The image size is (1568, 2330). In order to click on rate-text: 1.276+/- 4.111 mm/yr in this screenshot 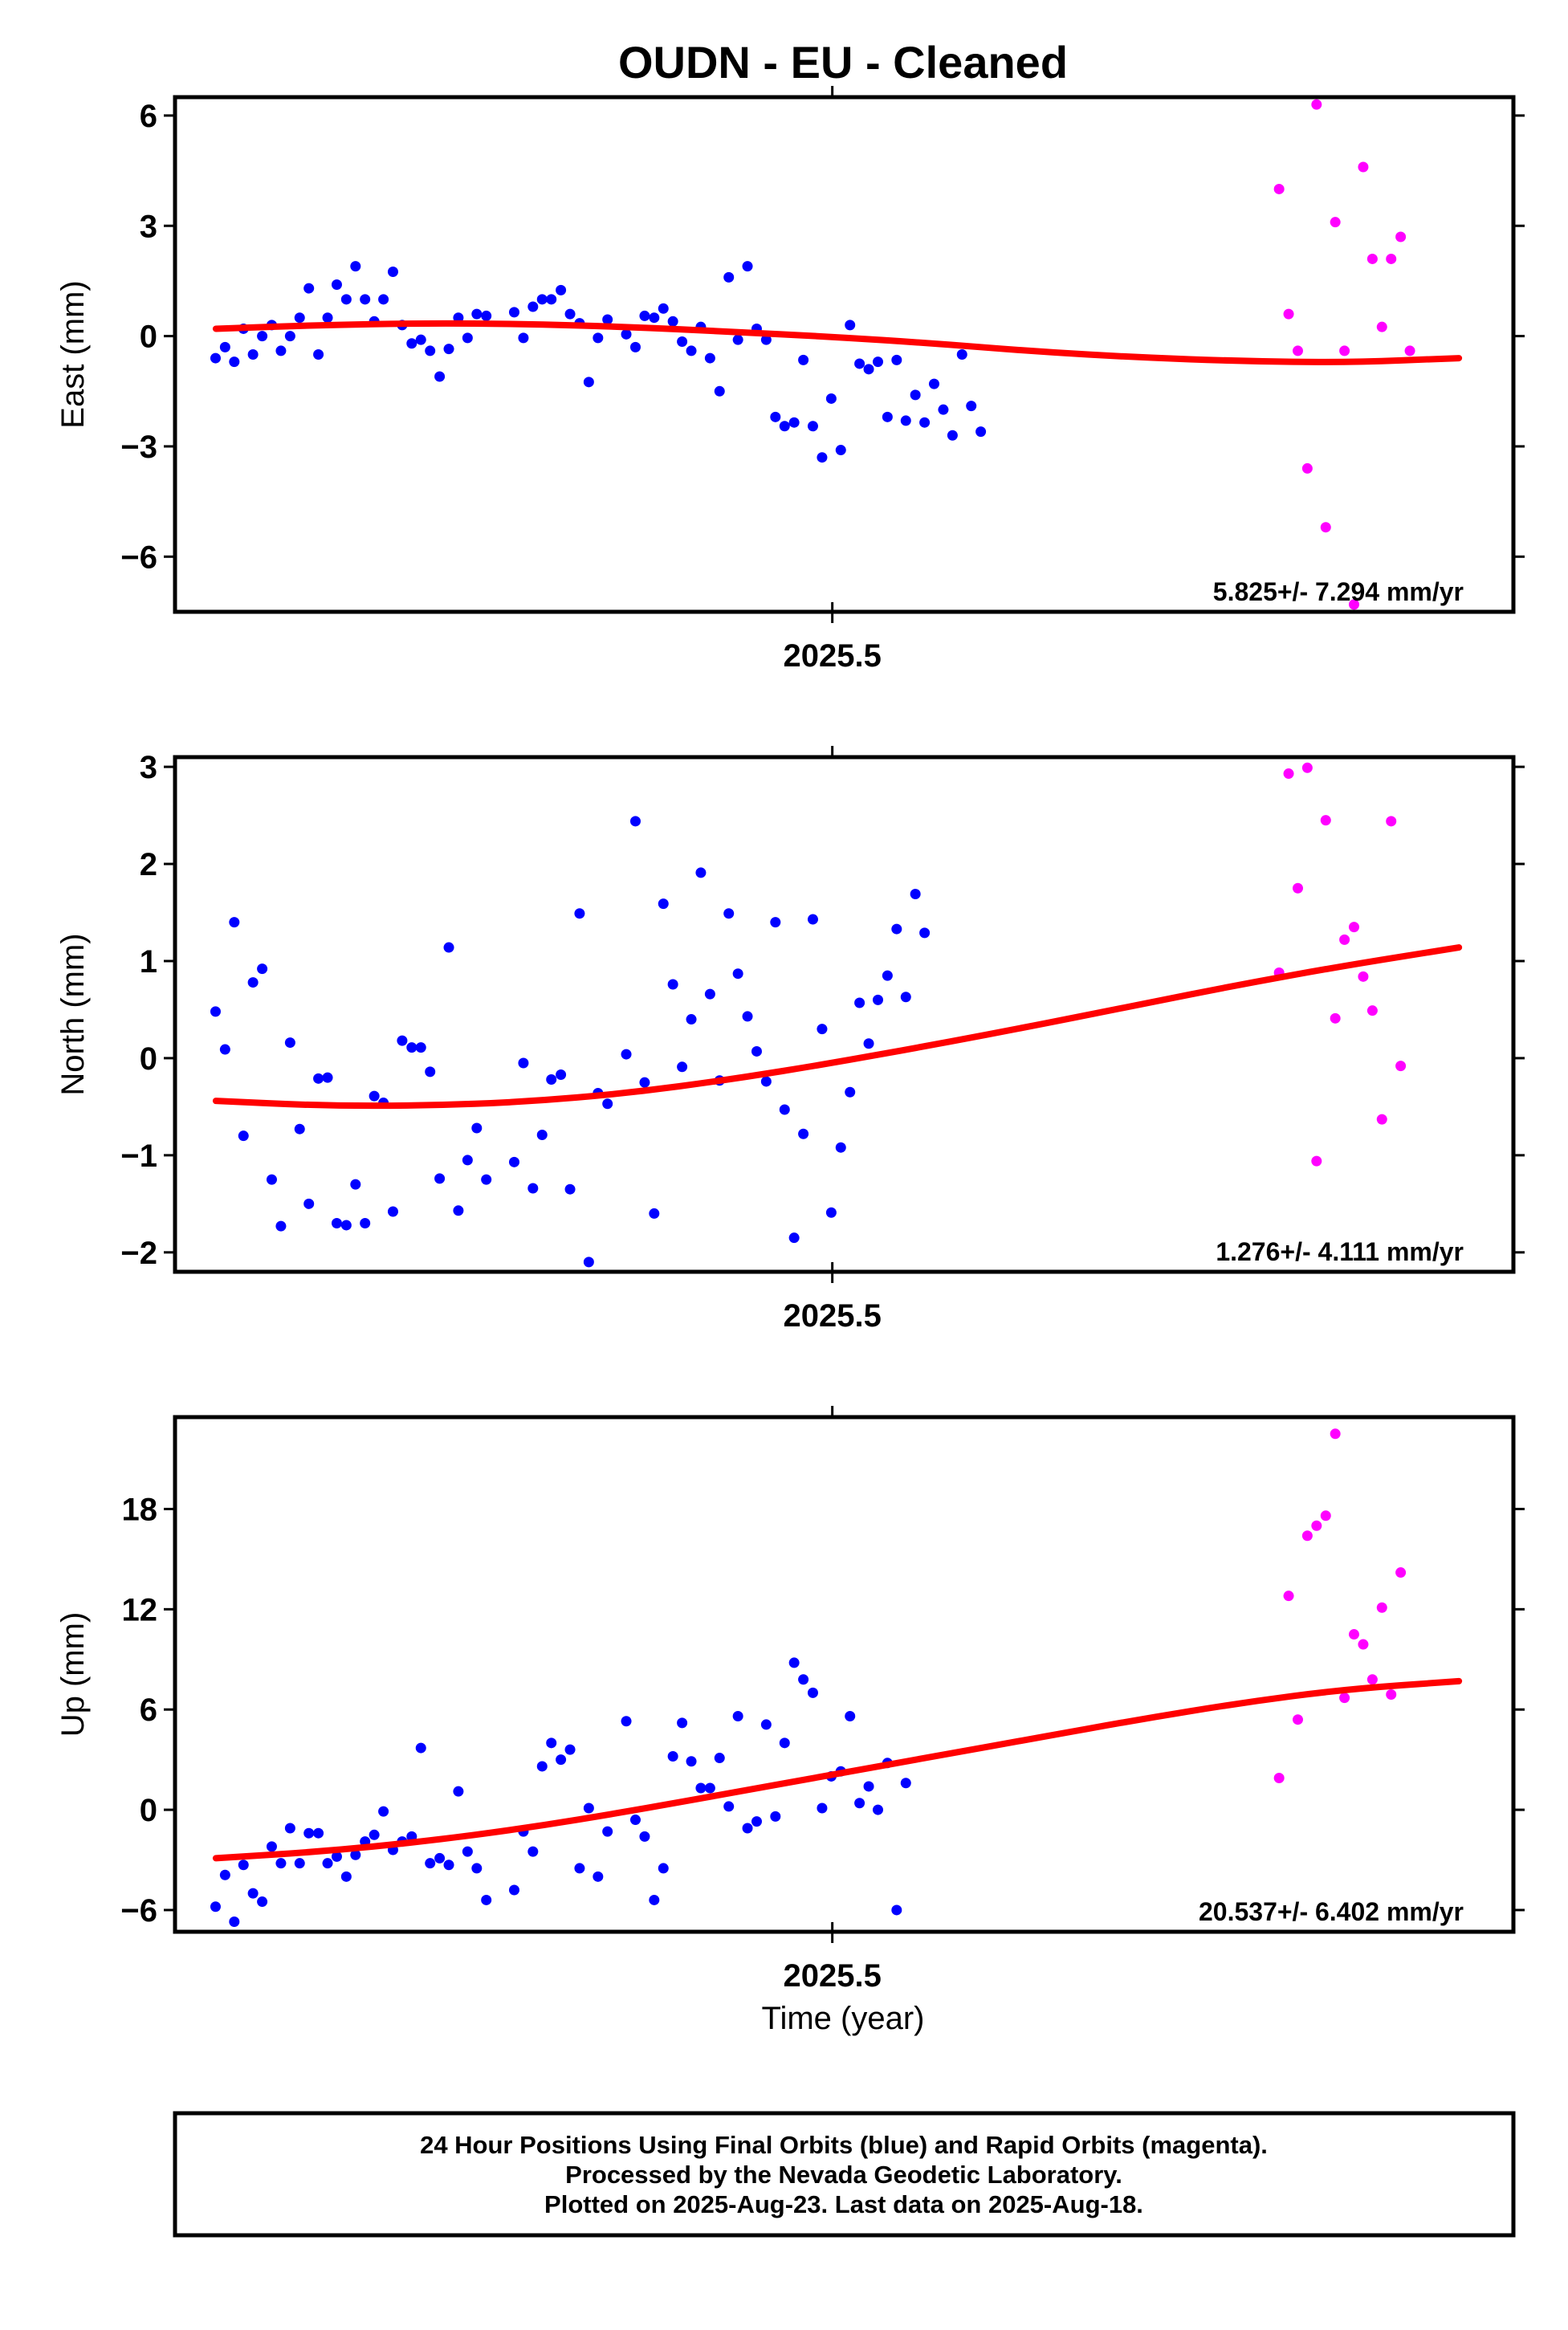, I will do `click(1340, 1251)`.